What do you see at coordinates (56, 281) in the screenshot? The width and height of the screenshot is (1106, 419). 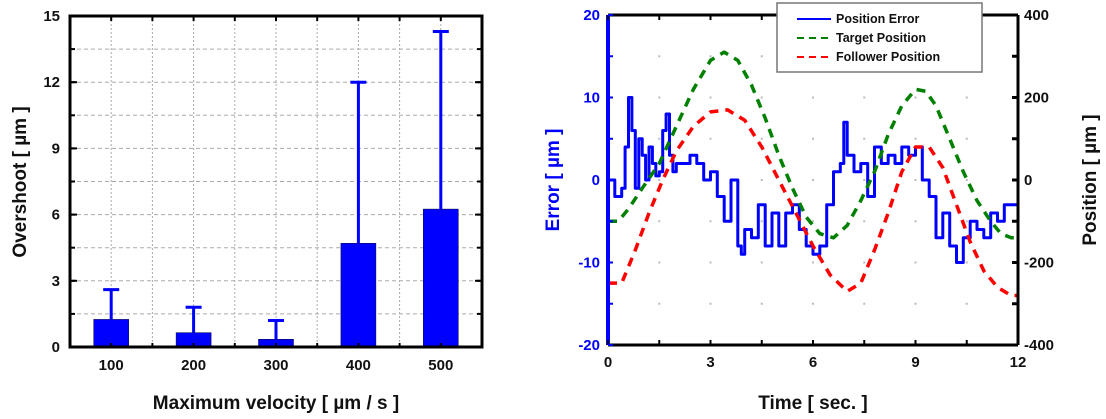 I see `y-tick-label: 3` at bounding box center [56, 281].